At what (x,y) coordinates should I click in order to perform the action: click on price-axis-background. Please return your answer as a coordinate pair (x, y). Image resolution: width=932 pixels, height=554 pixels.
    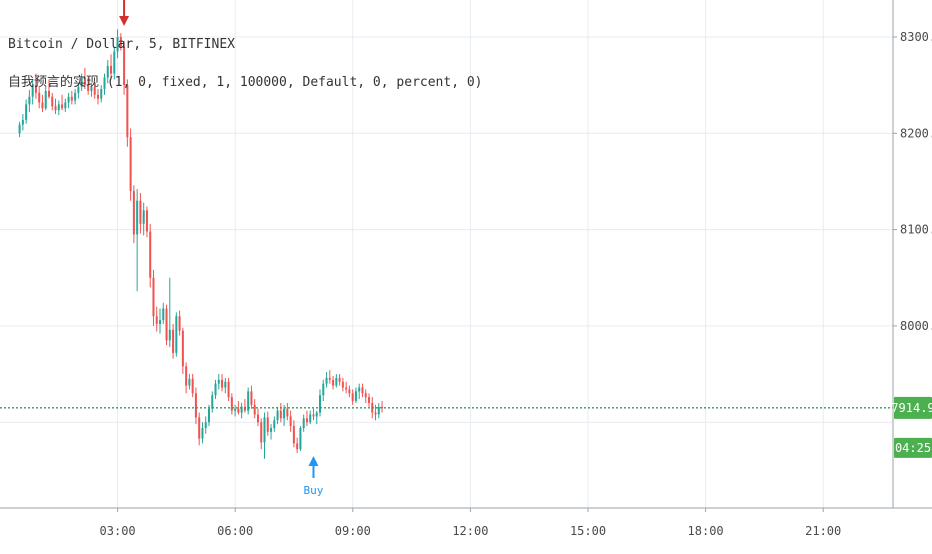
    Looking at the image, I should click on (912, 254).